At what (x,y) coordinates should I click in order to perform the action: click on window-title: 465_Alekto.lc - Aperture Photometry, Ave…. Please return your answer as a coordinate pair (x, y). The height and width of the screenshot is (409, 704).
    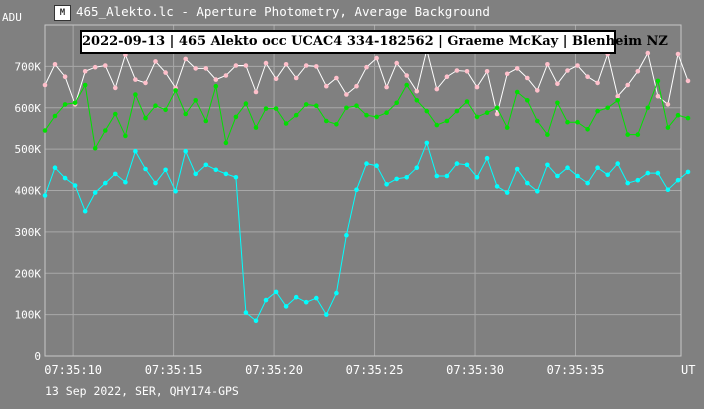
    Looking at the image, I should click on (283, 11).